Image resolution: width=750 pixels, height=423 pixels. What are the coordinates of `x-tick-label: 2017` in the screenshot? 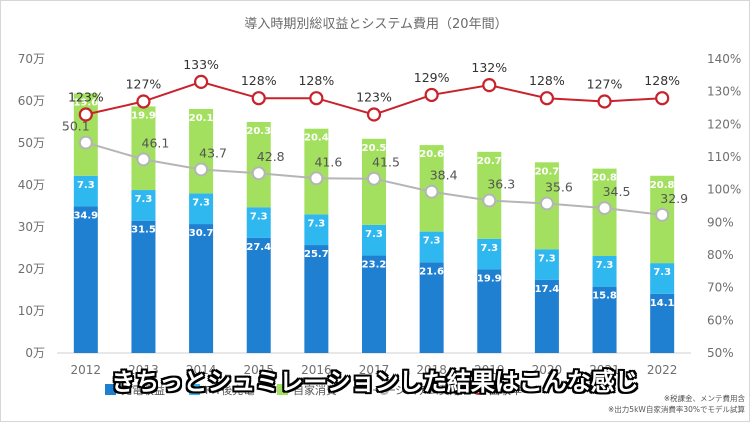 It's located at (374, 370).